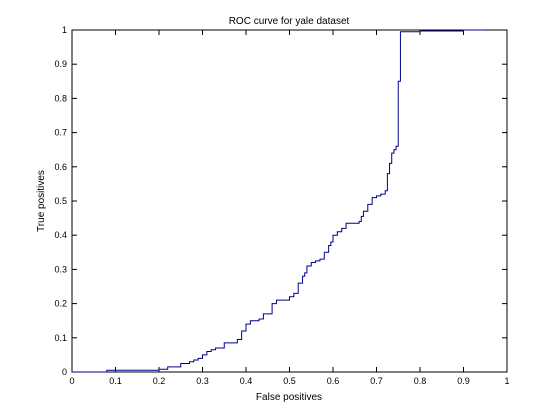 The width and height of the screenshot is (559, 419). Describe the element at coordinates (159, 381) in the screenshot. I see `x-tick-label: 0.2` at that location.